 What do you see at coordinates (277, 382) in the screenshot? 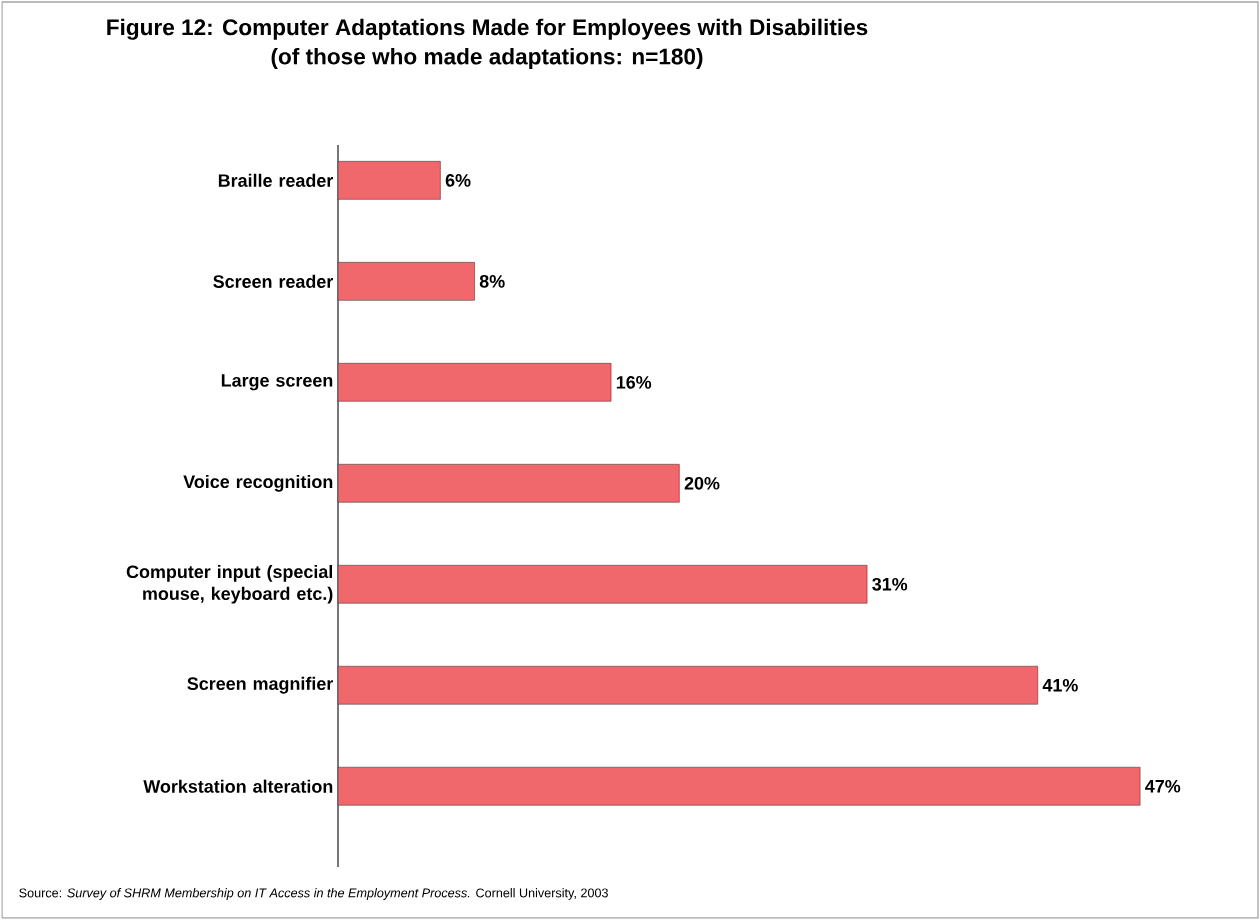
I see `y-tick-label: Large screen` at bounding box center [277, 382].